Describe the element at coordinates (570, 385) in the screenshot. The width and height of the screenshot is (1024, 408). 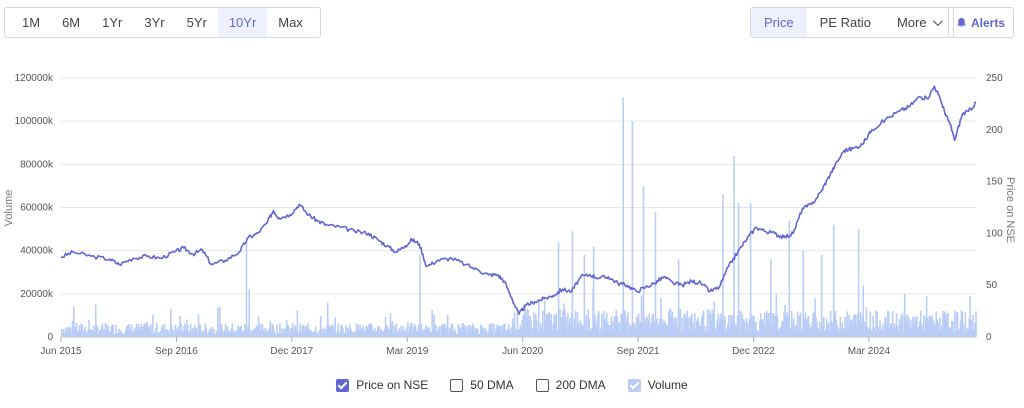
I see `legend-item-200-dma: 200 DMA` at that location.